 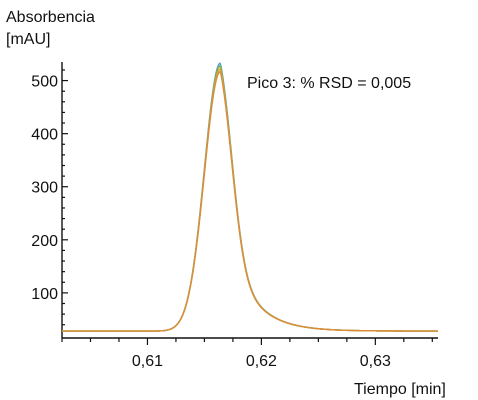 I want to click on y-axis-label-line2: [mAU], so click(x=28, y=39).